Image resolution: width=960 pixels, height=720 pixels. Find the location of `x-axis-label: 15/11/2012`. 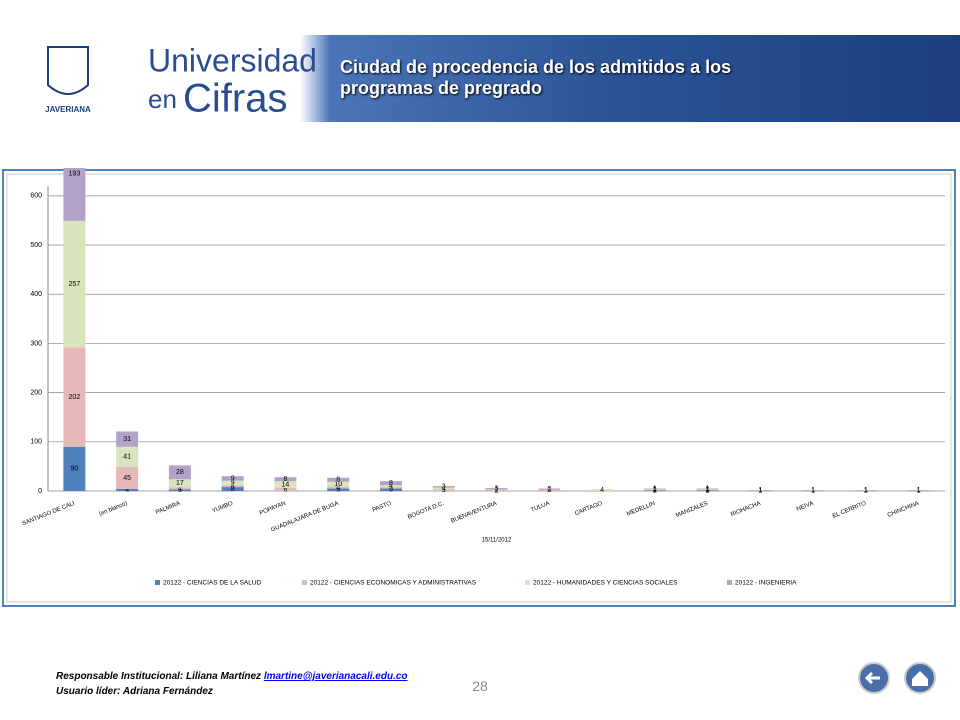

x-axis-label: 15/11/2012 is located at coordinates (497, 541).